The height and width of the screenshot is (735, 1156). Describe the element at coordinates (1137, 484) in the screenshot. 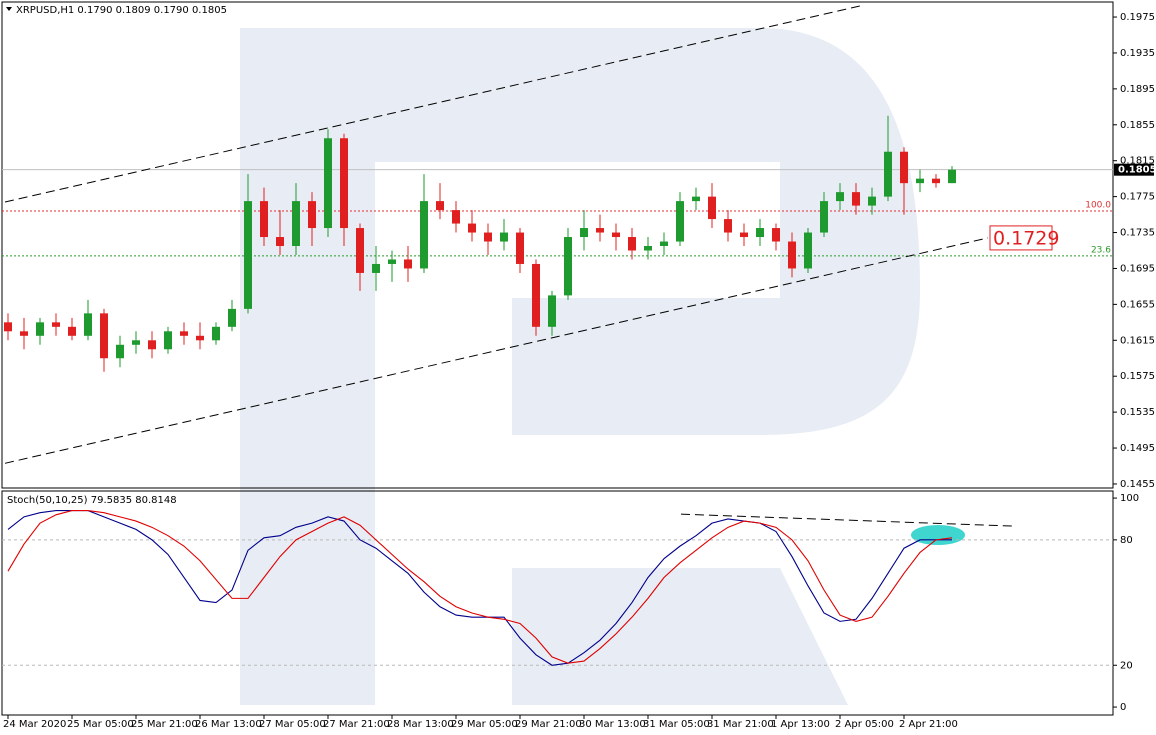

I see `y-tick-label: 0.1455` at that location.